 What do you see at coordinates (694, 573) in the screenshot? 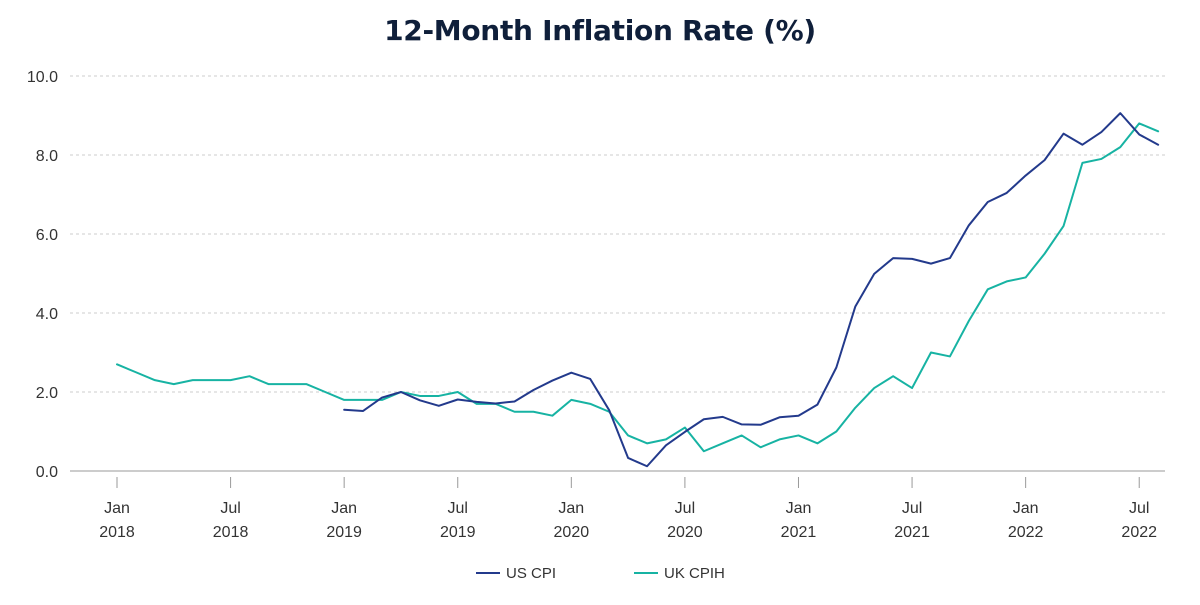
I see `legend-label: UK CPIH` at bounding box center [694, 573].